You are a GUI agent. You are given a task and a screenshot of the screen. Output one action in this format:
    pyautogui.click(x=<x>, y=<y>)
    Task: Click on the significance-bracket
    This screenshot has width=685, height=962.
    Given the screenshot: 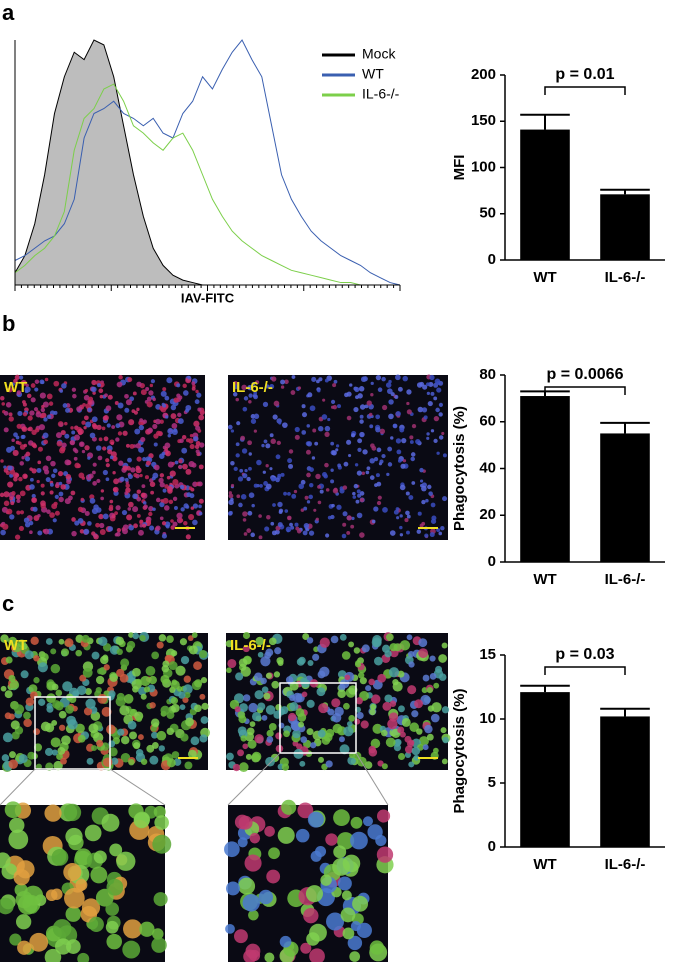 What is the action you would take?
    pyautogui.click(x=585, y=90)
    